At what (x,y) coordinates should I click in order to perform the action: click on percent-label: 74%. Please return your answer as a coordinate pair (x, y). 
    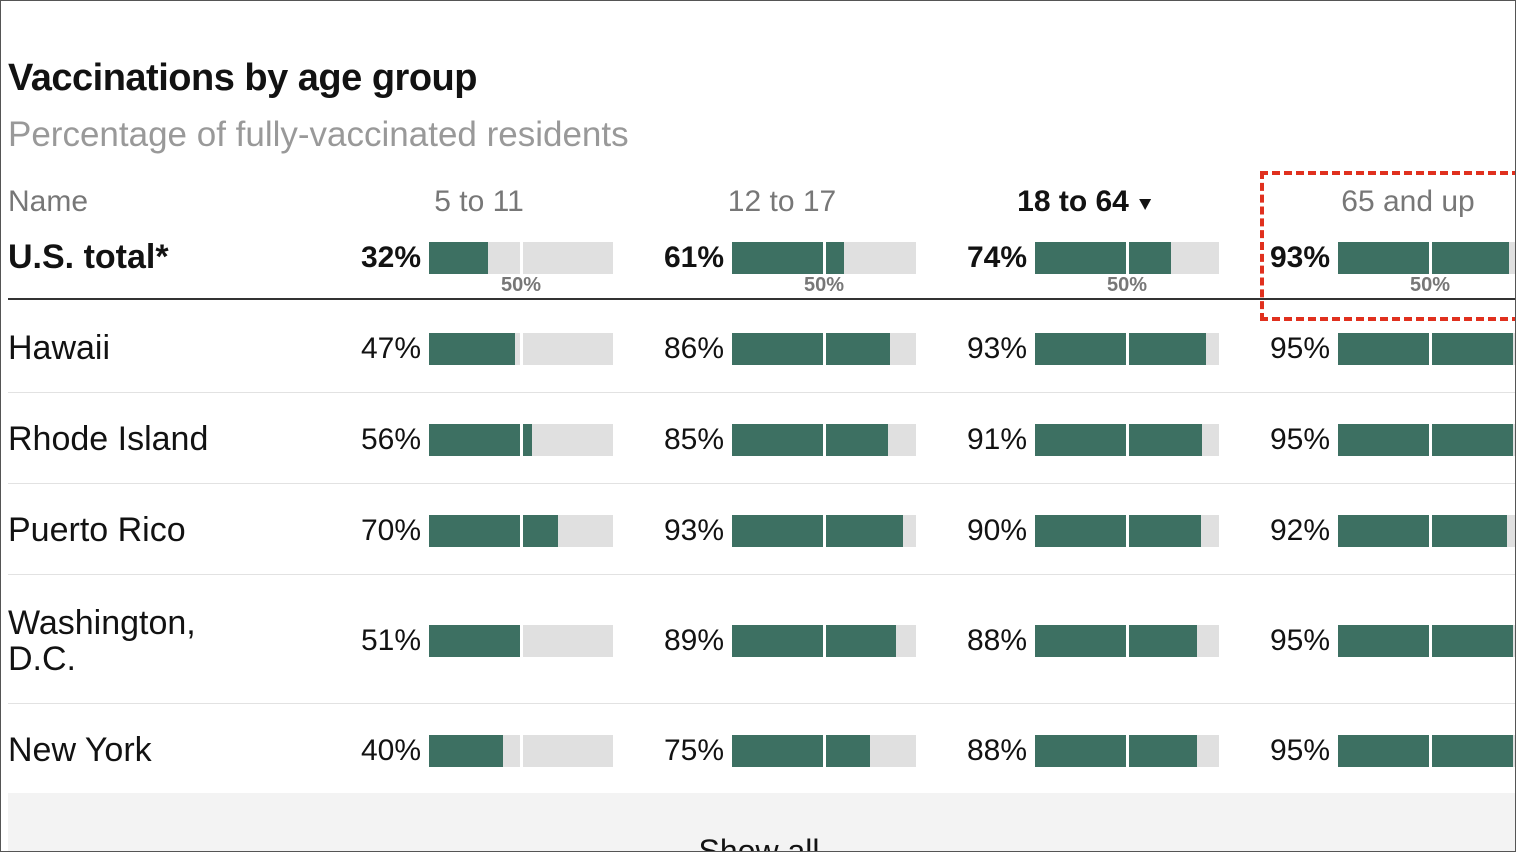
    Looking at the image, I should click on (996, 257).